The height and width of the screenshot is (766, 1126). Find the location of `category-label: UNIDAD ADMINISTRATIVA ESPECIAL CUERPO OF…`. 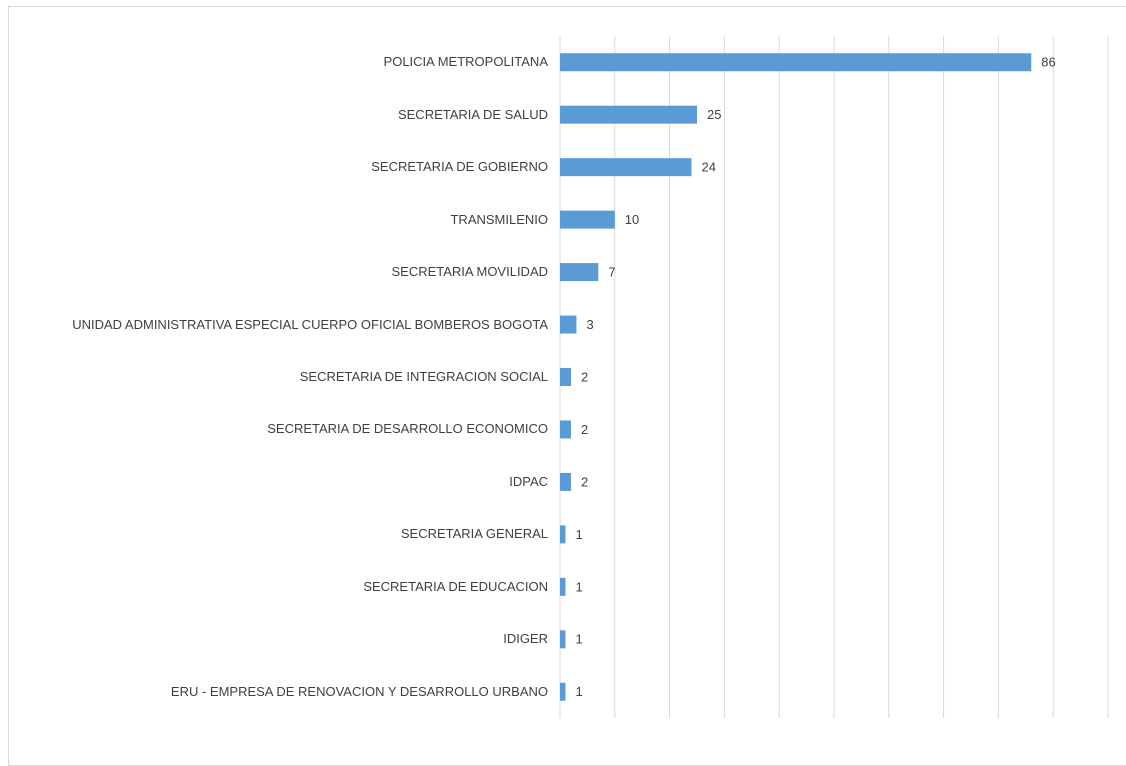

category-label: UNIDAD ADMINISTRATIVA ESPECIAL CUERPO OF… is located at coordinates (310, 324).